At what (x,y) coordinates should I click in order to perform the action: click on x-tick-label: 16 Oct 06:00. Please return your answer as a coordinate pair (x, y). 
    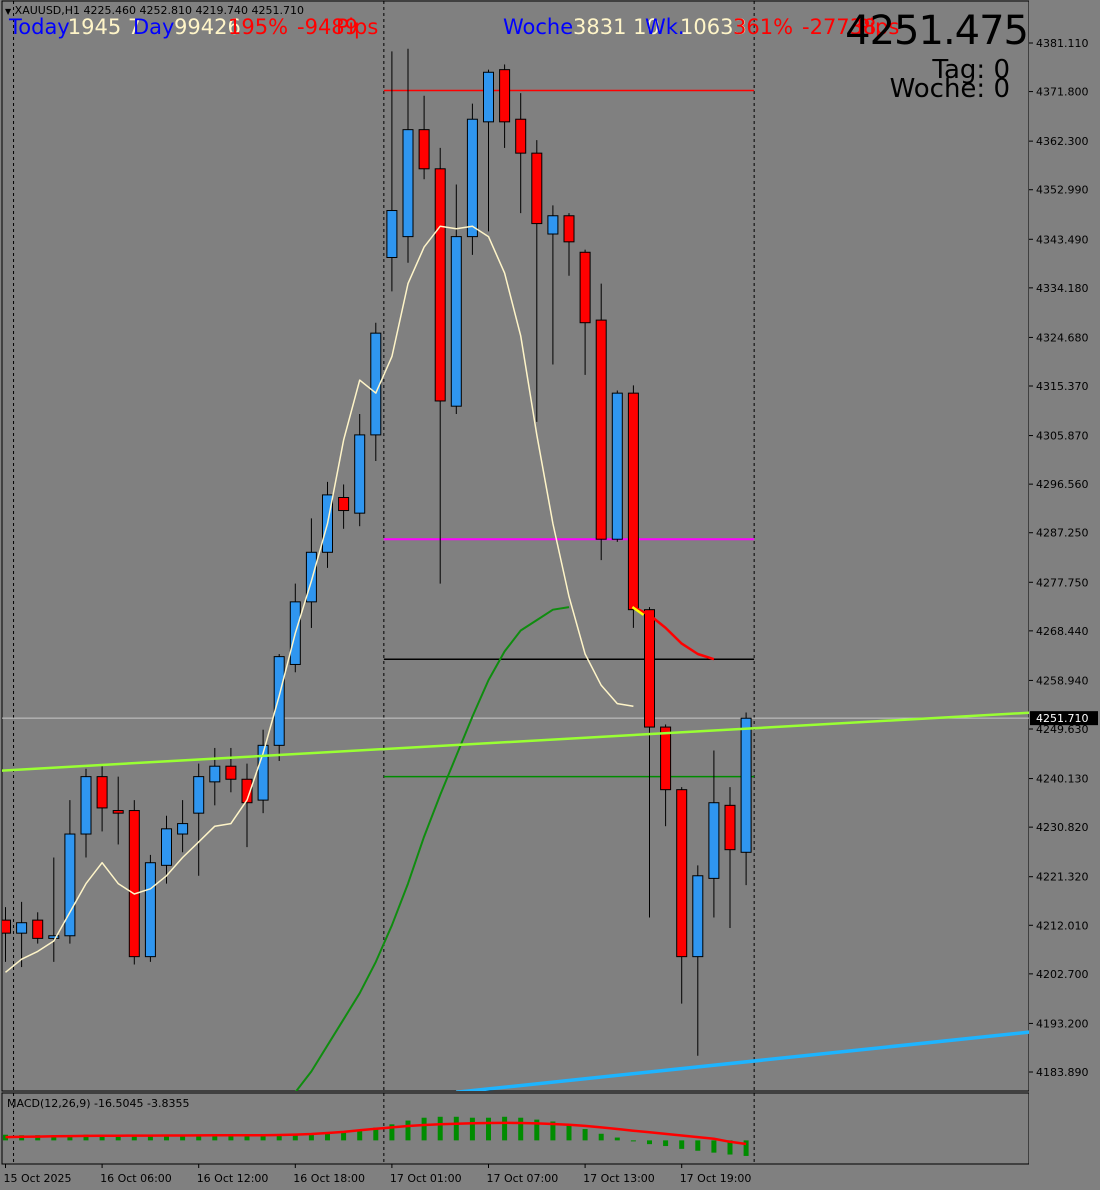
    Looking at the image, I should click on (136, 1178).